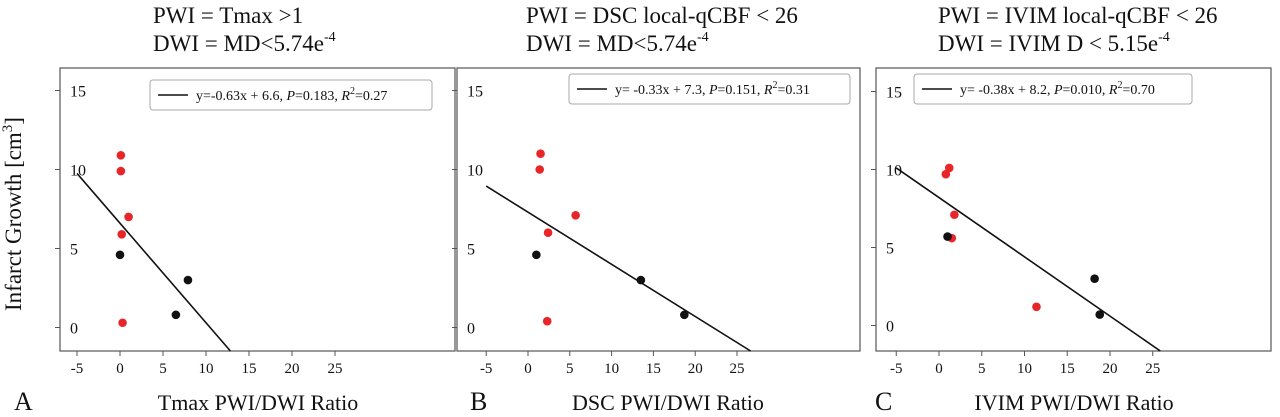 This screenshot has height=417, width=1280. Describe the element at coordinates (258, 402) in the screenshot. I see `x-axis-label: Tmax PWI/DWI Ratio` at that location.